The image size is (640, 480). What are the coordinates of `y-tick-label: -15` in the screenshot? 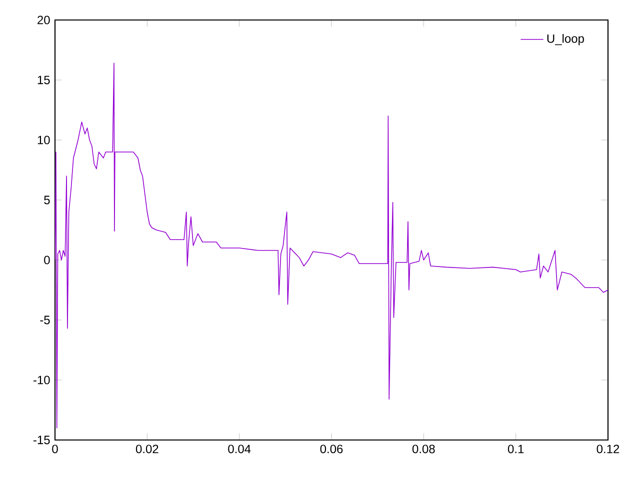 It's located at (41, 440).